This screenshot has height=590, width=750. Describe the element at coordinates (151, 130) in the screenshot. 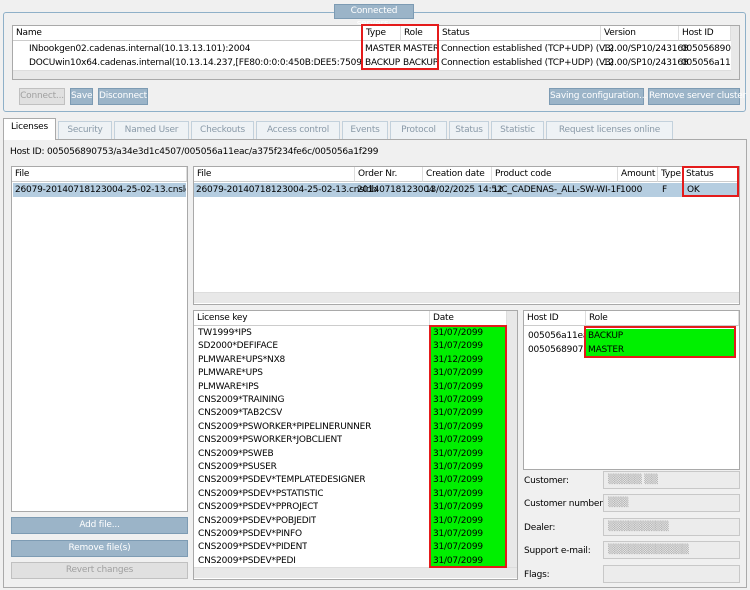

I see `tab-named-user: Named User` at that location.